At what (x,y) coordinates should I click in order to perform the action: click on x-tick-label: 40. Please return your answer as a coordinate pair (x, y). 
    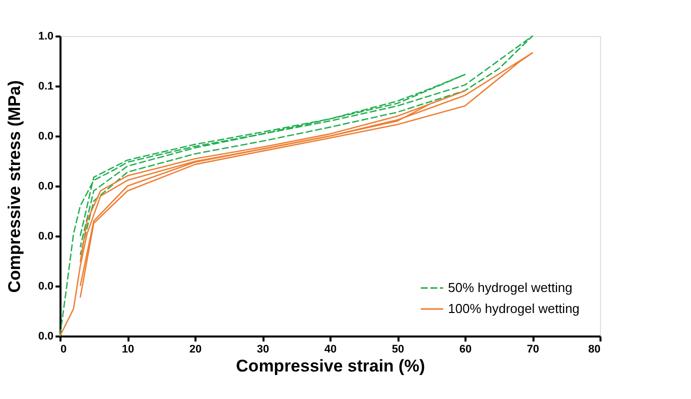
    Looking at the image, I should click on (330, 350).